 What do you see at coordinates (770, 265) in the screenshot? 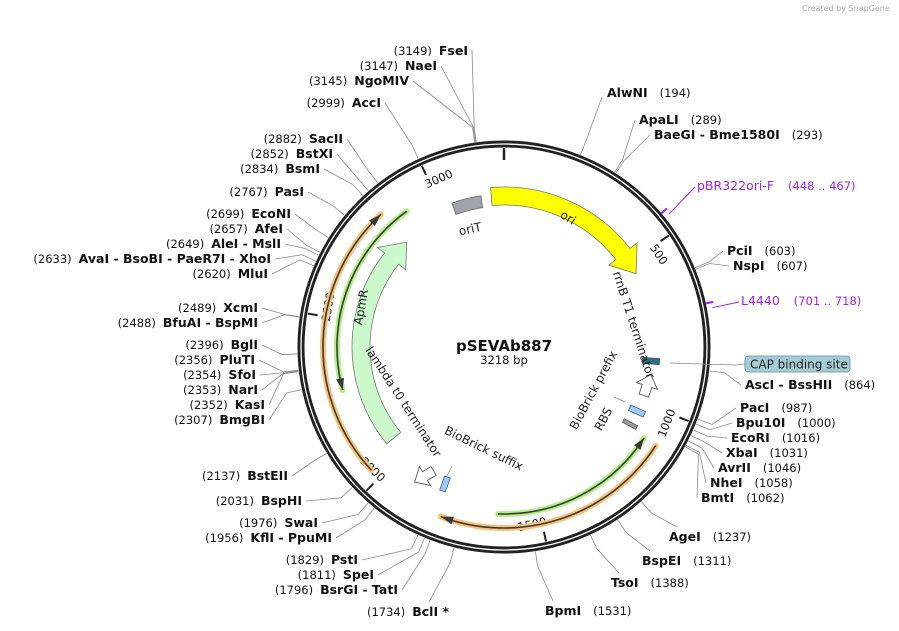
I see `enzyme-site-nspi: NspI (607)` at bounding box center [770, 265].